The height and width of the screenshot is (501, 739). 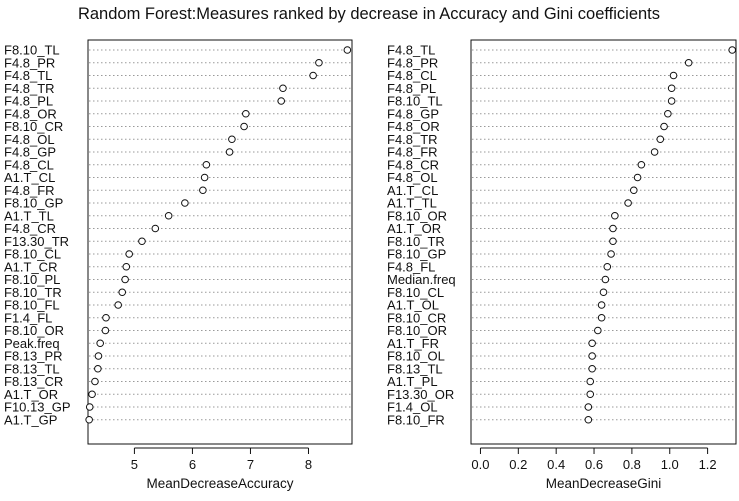 I want to click on x-tick-label: 0.2, so click(x=518, y=464).